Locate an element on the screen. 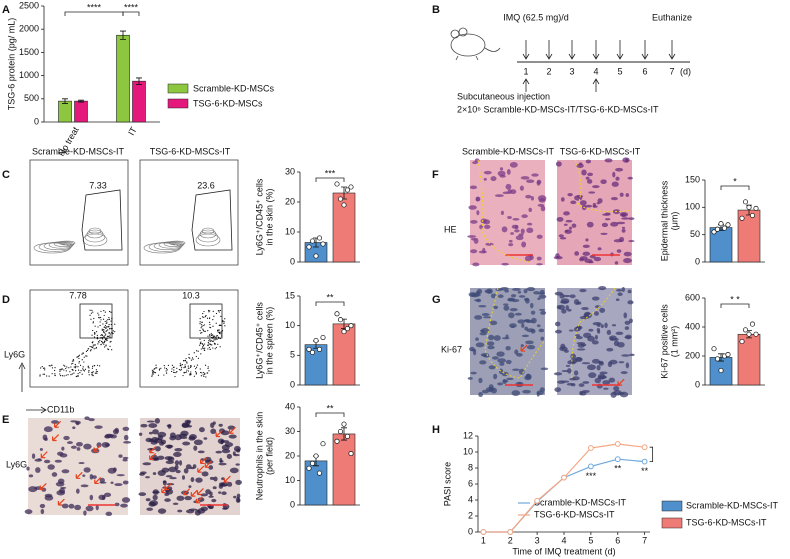 The width and height of the screenshot is (790, 559). y-tick-label: 150 is located at coordinates (692, 179).